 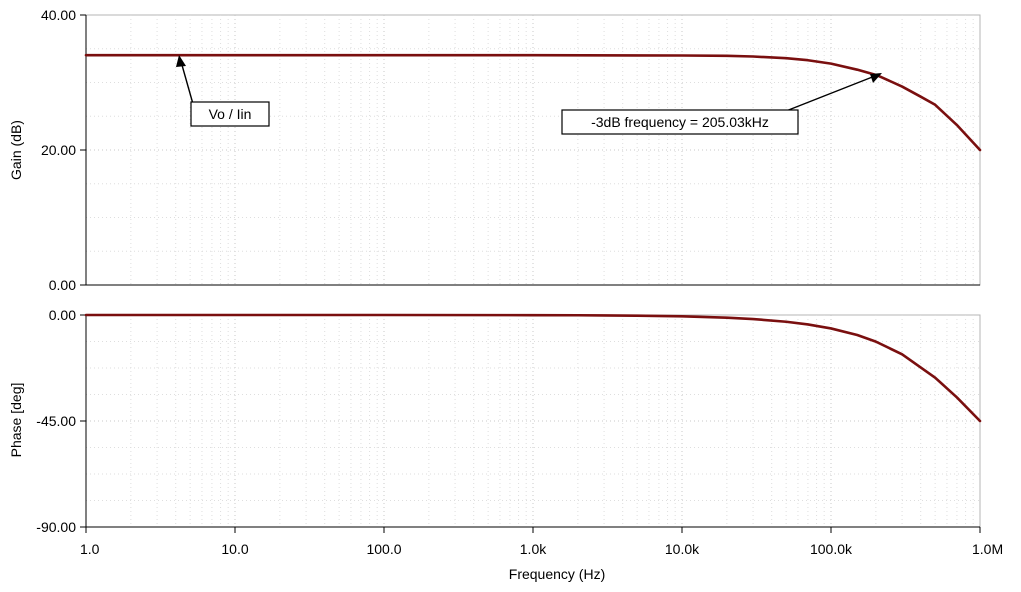 I want to click on annotation-vo-iin: Vo / Iin, so click(x=230, y=114).